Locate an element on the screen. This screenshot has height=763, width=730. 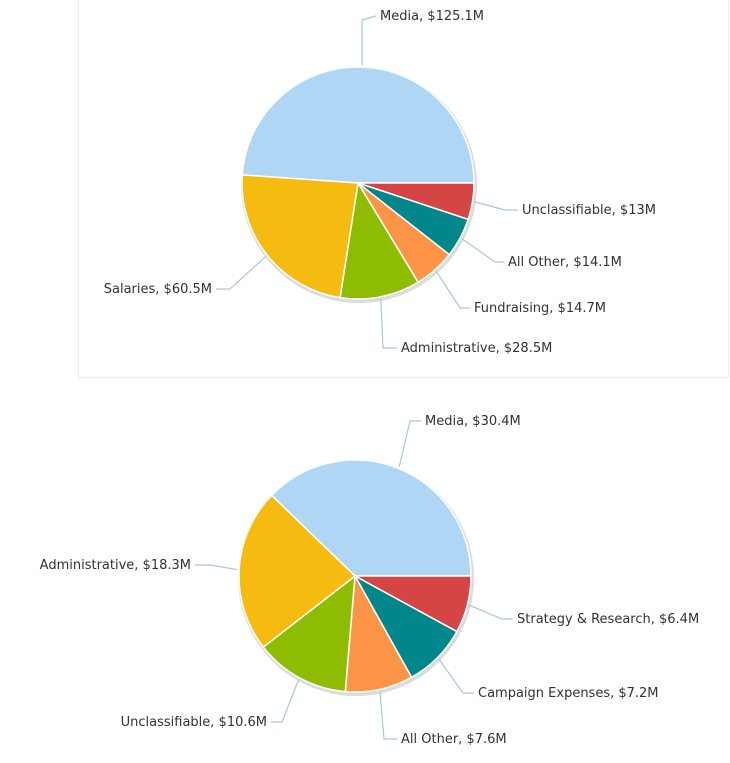
slice-label: Strategy & Research, $6.4M is located at coordinates (608, 619).